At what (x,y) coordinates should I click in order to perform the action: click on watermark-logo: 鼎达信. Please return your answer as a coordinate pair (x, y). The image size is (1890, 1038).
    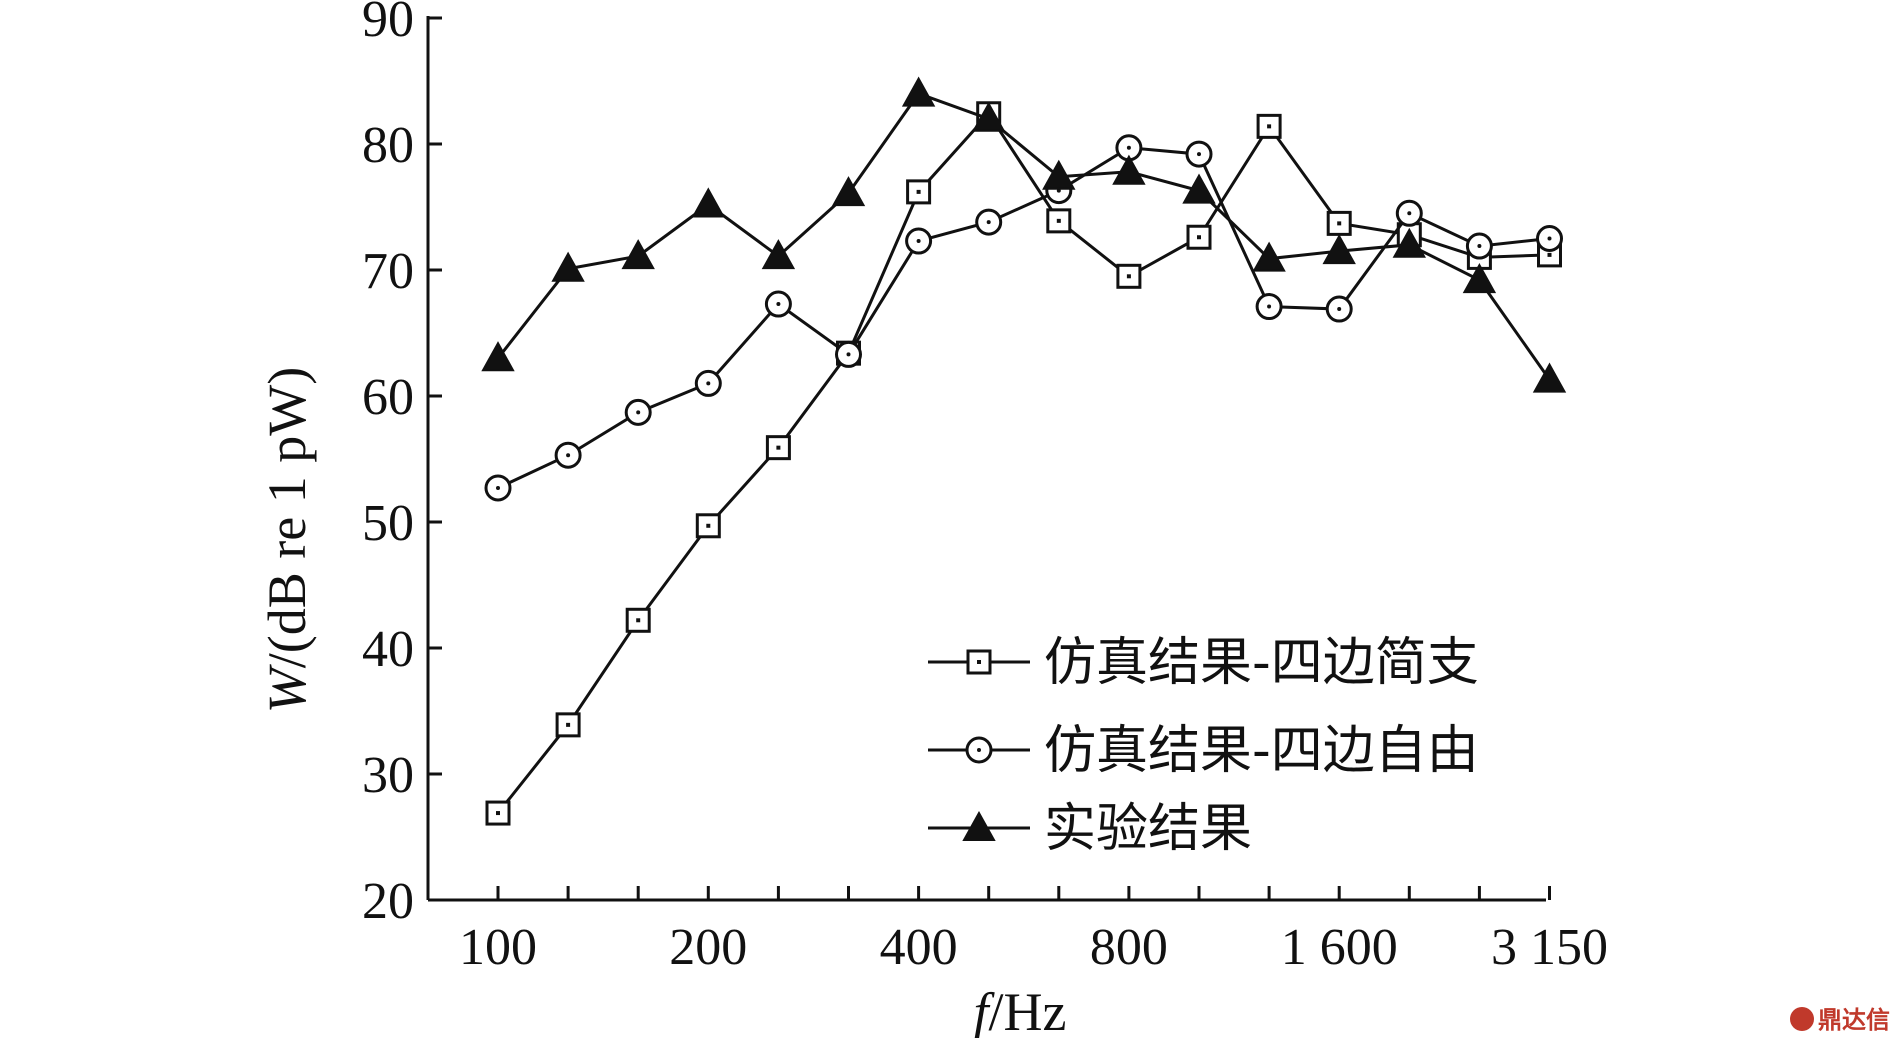
    Looking at the image, I should click on (1840, 1020).